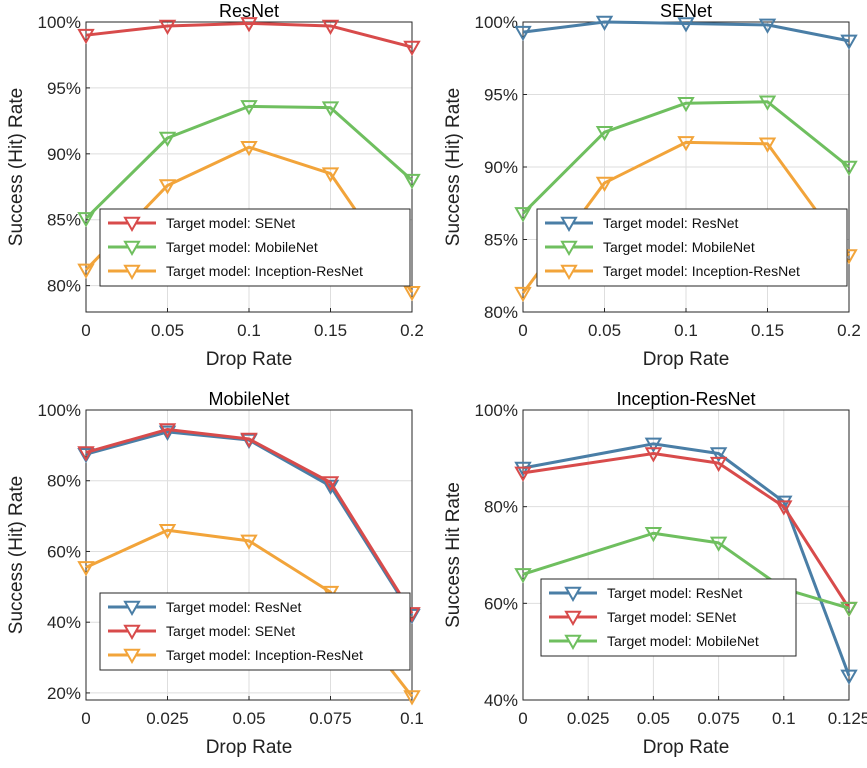 The image size is (867, 768). I want to click on y-tick-label: 20%, so click(64, 693).